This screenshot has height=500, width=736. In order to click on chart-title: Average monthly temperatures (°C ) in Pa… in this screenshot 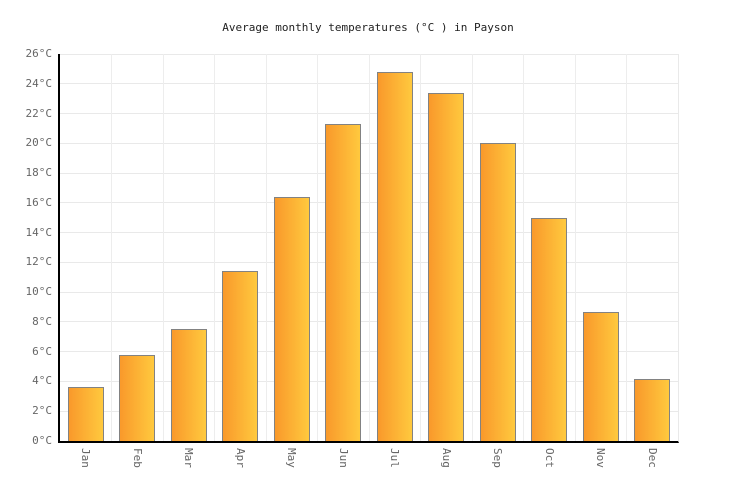, I will do `click(368, 27)`.